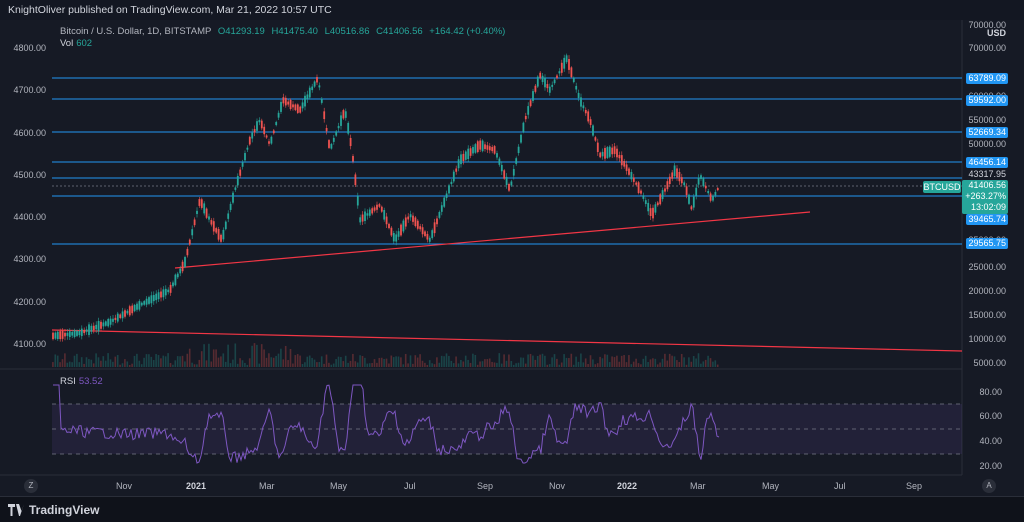 This screenshot has height=522, width=1024. What do you see at coordinates (53, 510) in the screenshot?
I see `tradingview-logo: TradingView` at bounding box center [53, 510].